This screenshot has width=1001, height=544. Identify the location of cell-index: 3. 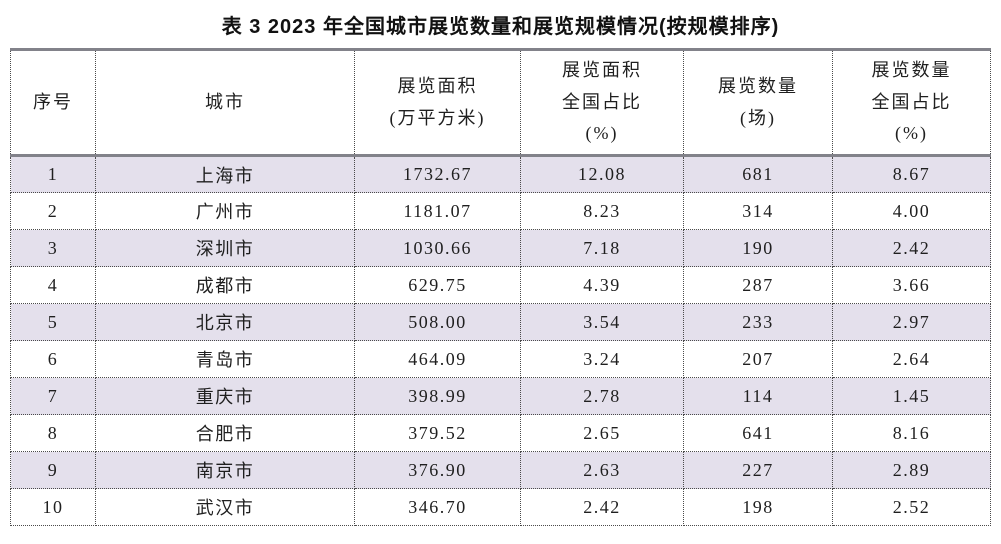
(53, 248).